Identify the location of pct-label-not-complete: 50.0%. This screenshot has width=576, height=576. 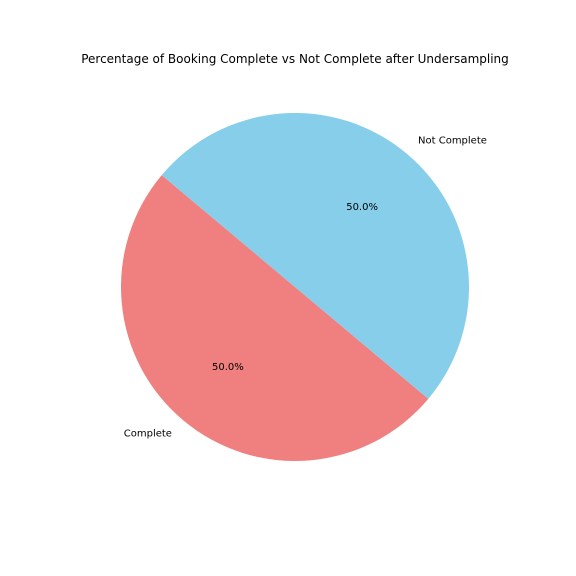
(362, 207).